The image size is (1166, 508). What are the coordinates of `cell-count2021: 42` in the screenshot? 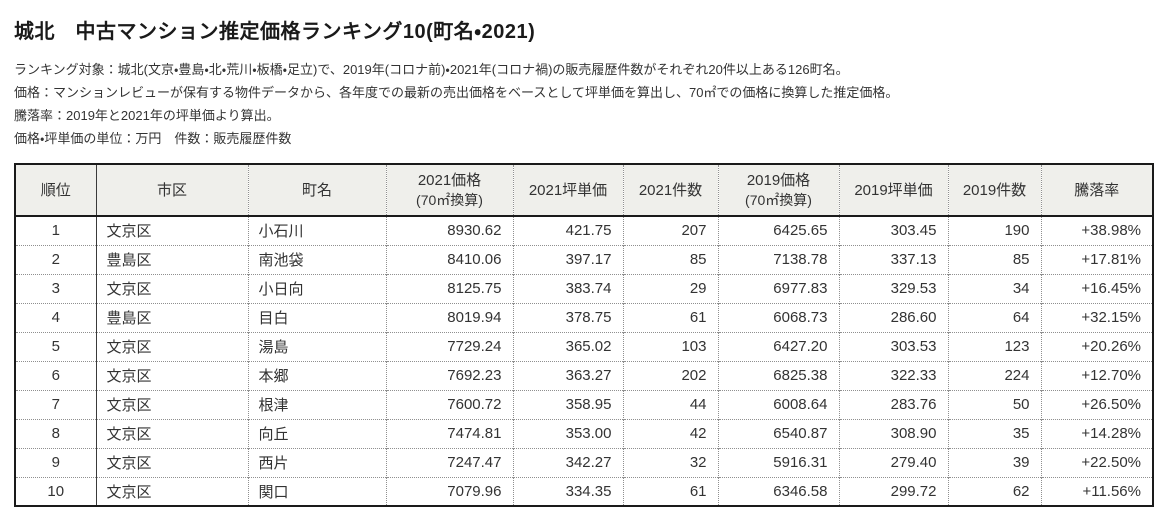 It's located at (671, 433).